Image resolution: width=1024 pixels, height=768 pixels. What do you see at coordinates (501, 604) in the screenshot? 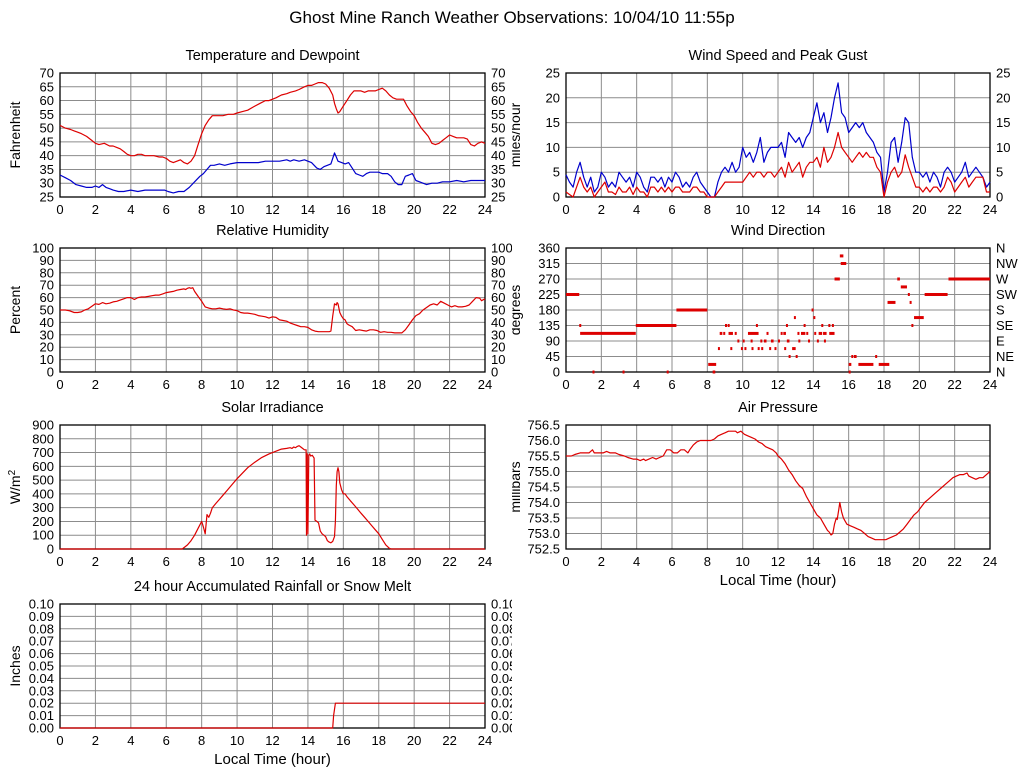
I see `svg-text: 0.10` at bounding box center [501, 604].